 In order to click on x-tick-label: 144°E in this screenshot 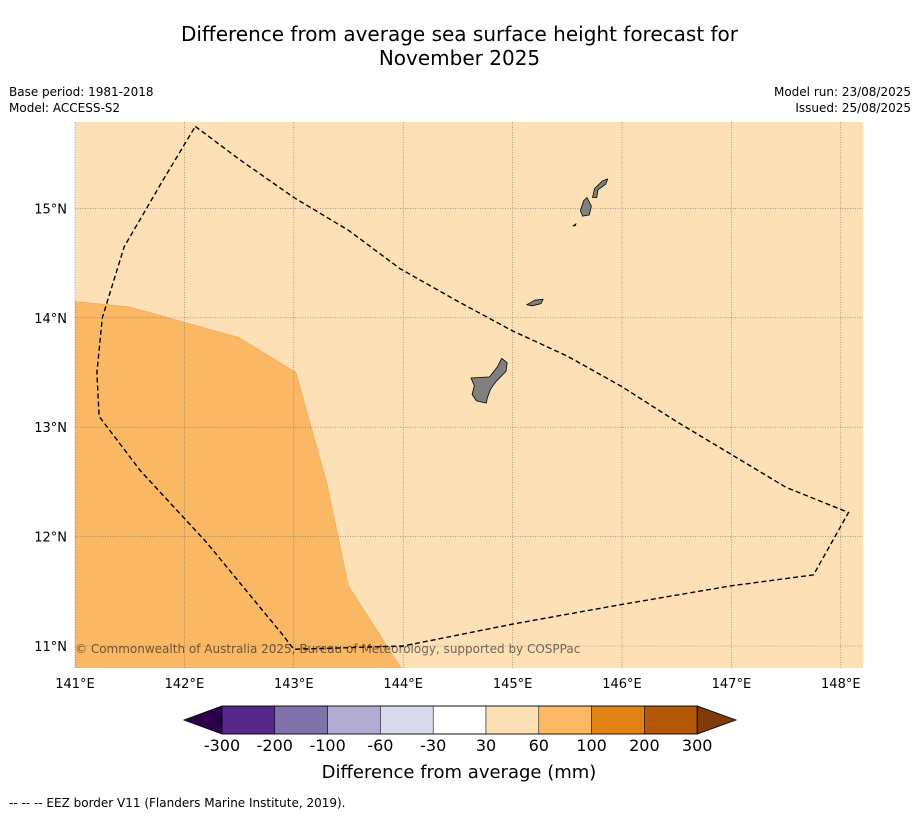, I will do `click(403, 684)`.